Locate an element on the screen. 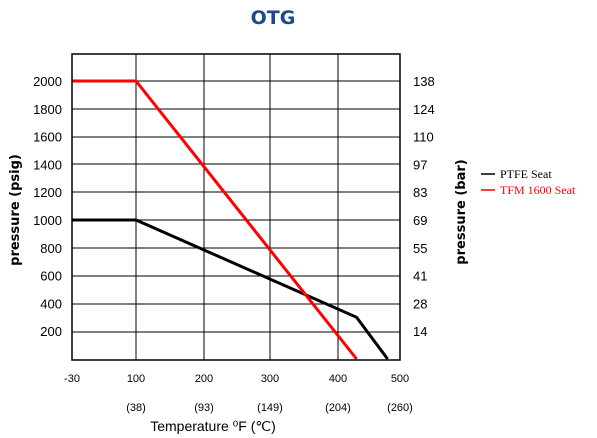 This screenshot has height=438, width=597. x-axis-ticks: -30 100 200 300 400 500 is located at coordinates (236, 379).